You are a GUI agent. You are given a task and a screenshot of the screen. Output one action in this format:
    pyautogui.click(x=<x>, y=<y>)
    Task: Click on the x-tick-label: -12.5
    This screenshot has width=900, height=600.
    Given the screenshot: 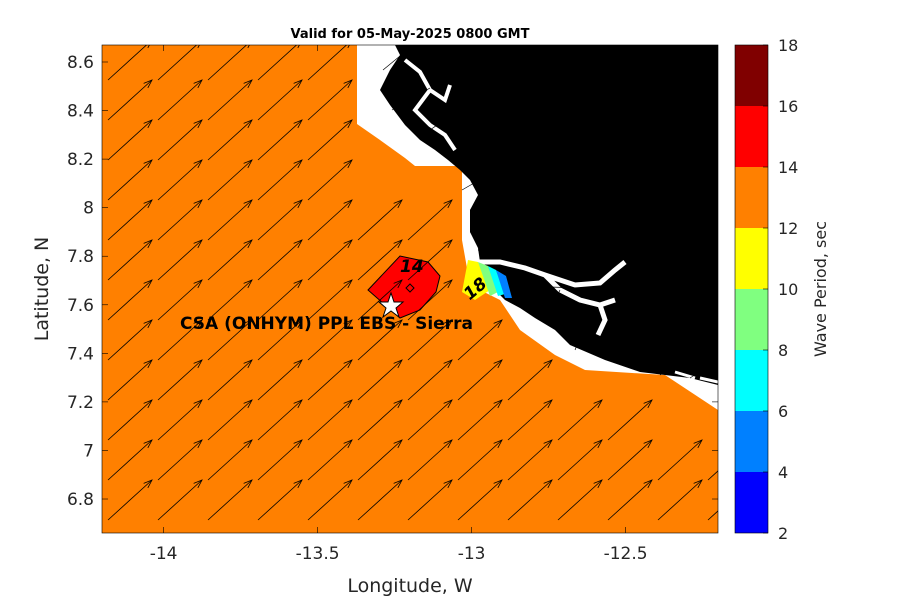 What is the action you would take?
    pyautogui.click(x=626, y=554)
    